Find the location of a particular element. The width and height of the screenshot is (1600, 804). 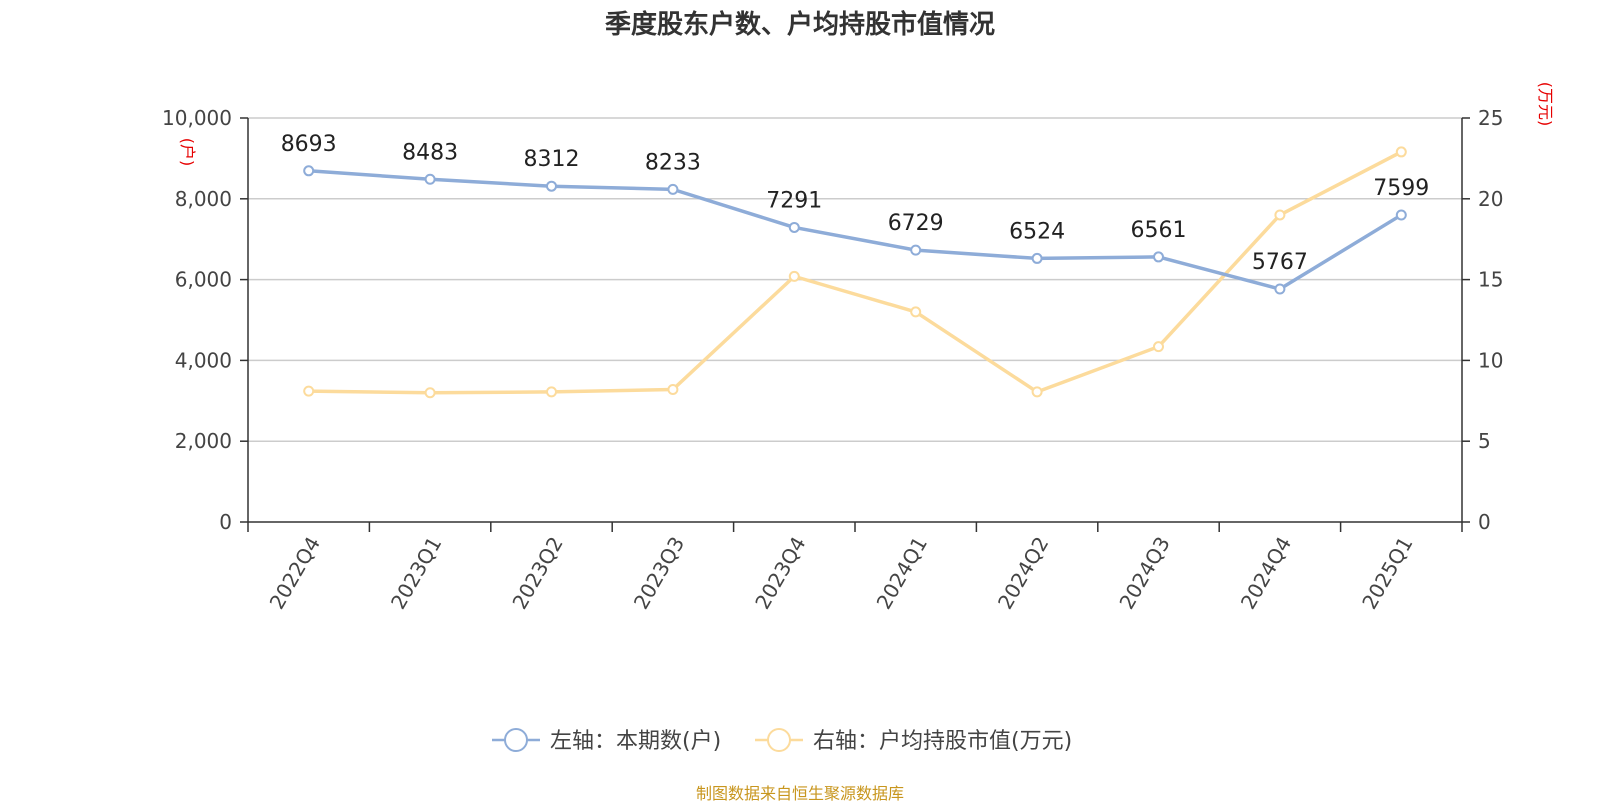

legend-item: 左轴：本期数(户) is located at coordinates (606, 741).